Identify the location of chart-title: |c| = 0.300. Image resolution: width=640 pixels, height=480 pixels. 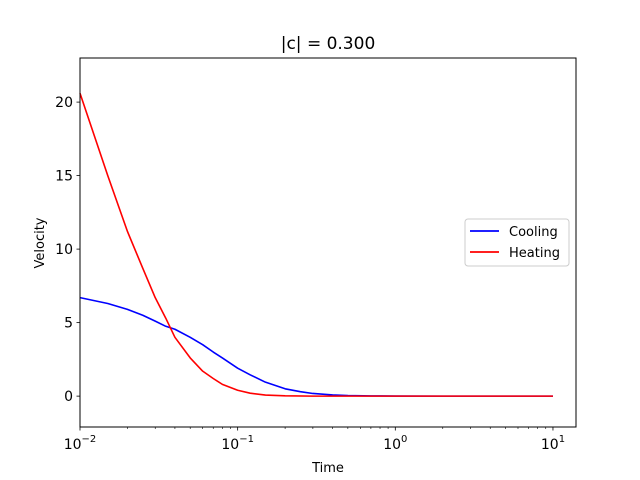
(328, 44).